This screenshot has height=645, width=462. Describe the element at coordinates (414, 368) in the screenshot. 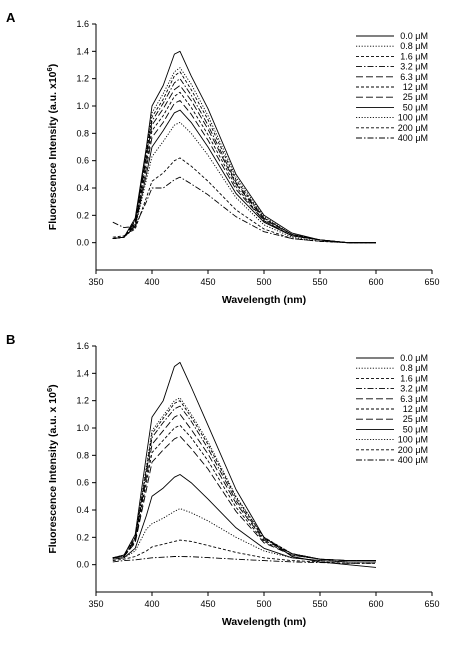

I see `chart-b-legend-label-1: 0.8 μM` at that location.